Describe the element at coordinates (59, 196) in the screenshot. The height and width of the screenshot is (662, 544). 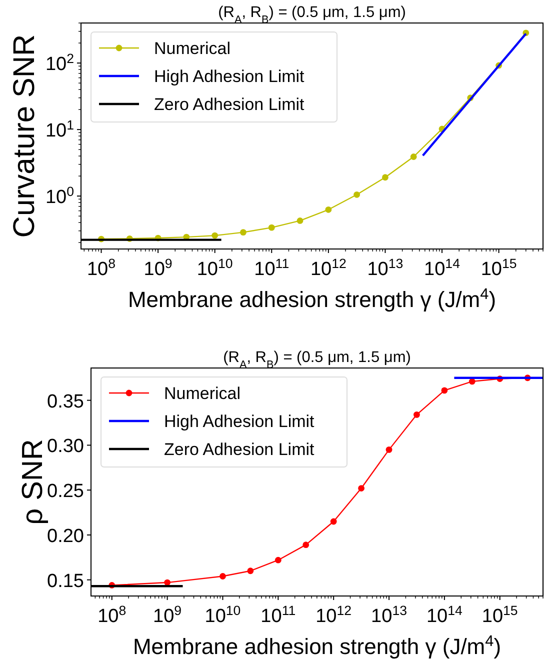
I see `y-tick-label: 10$^{0}$` at that location.